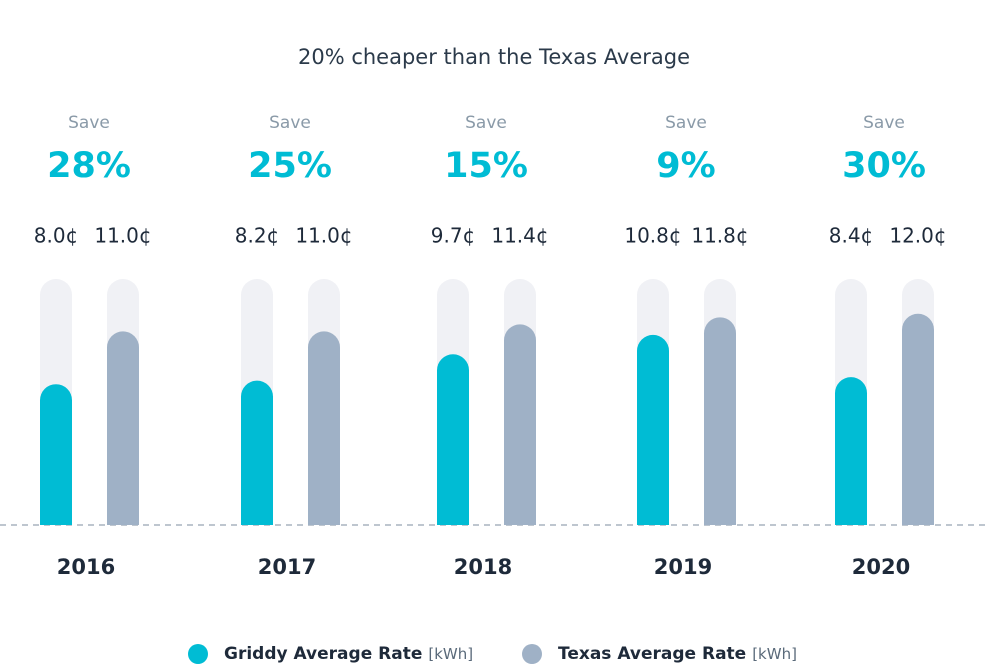  What do you see at coordinates (685, 166) in the screenshot?
I see `save-percent: 9%` at bounding box center [685, 166].